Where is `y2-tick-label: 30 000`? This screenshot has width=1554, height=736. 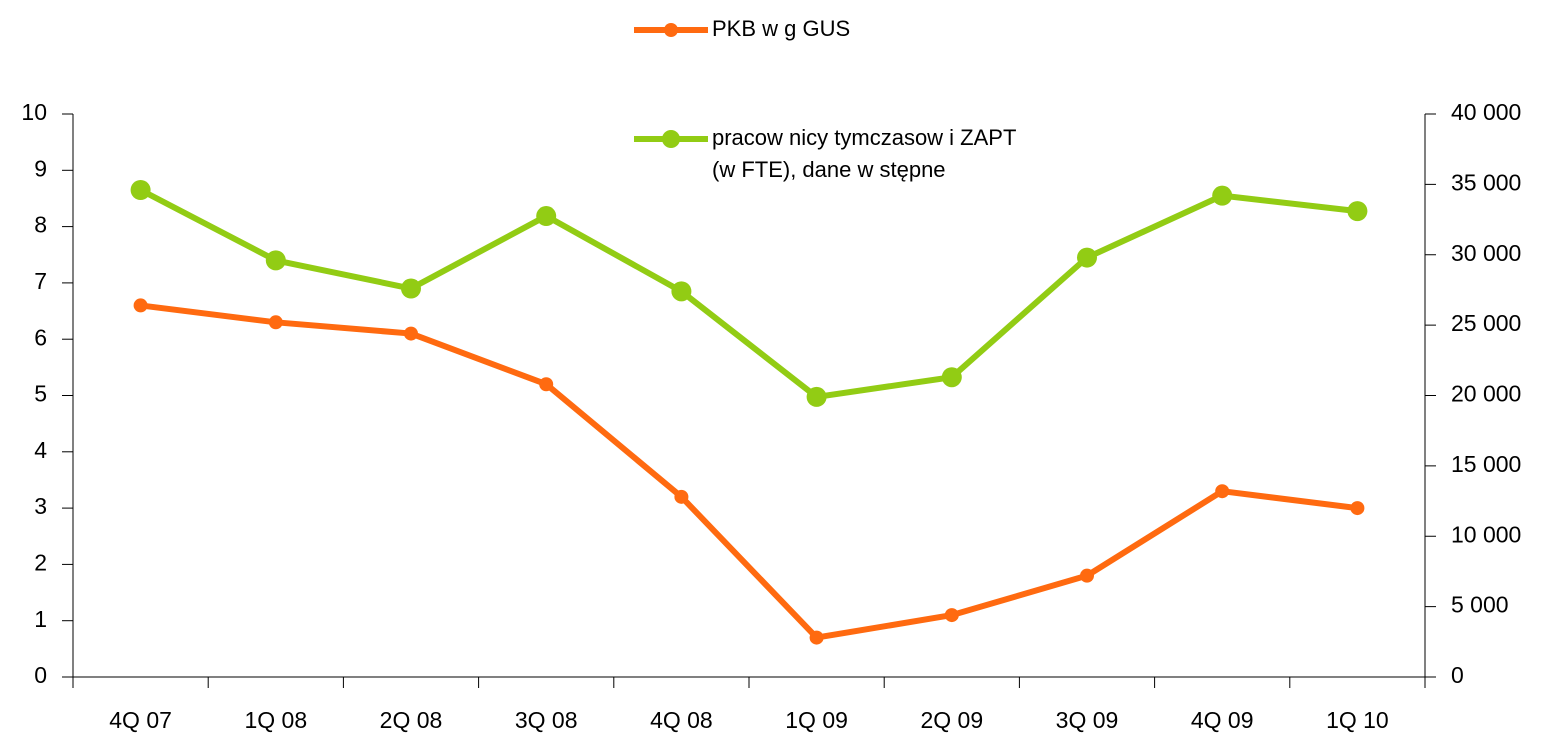
y2-tick-label: 30 000 is located at coordinates (1486, 253).